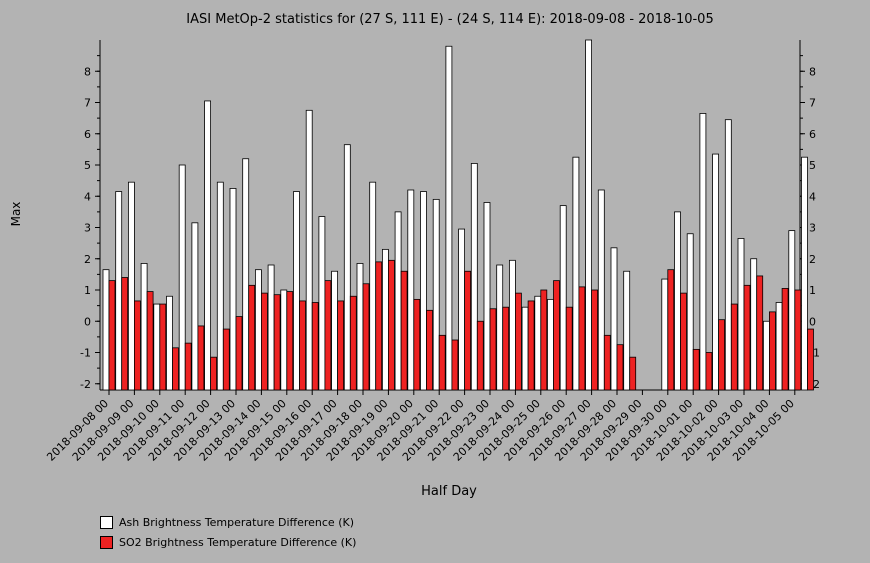 The height and width of the screenshot is (563, 870). I want to click on y-tick-label-right: 5, so click(812, 165).